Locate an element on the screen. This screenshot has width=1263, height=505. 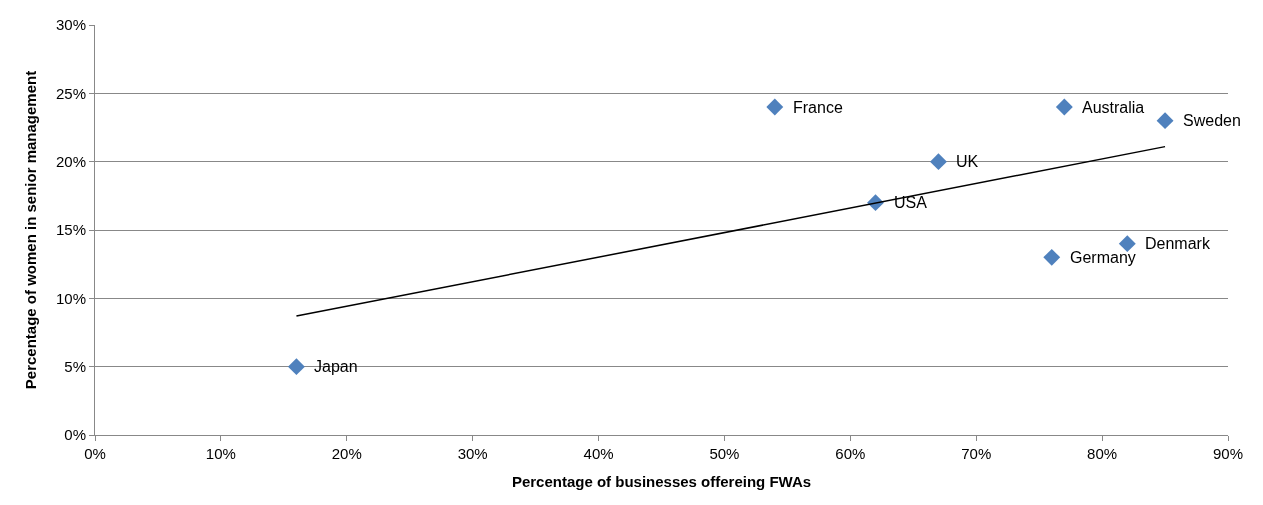
annotation: Denmark is located at coordinates (1178, 243).